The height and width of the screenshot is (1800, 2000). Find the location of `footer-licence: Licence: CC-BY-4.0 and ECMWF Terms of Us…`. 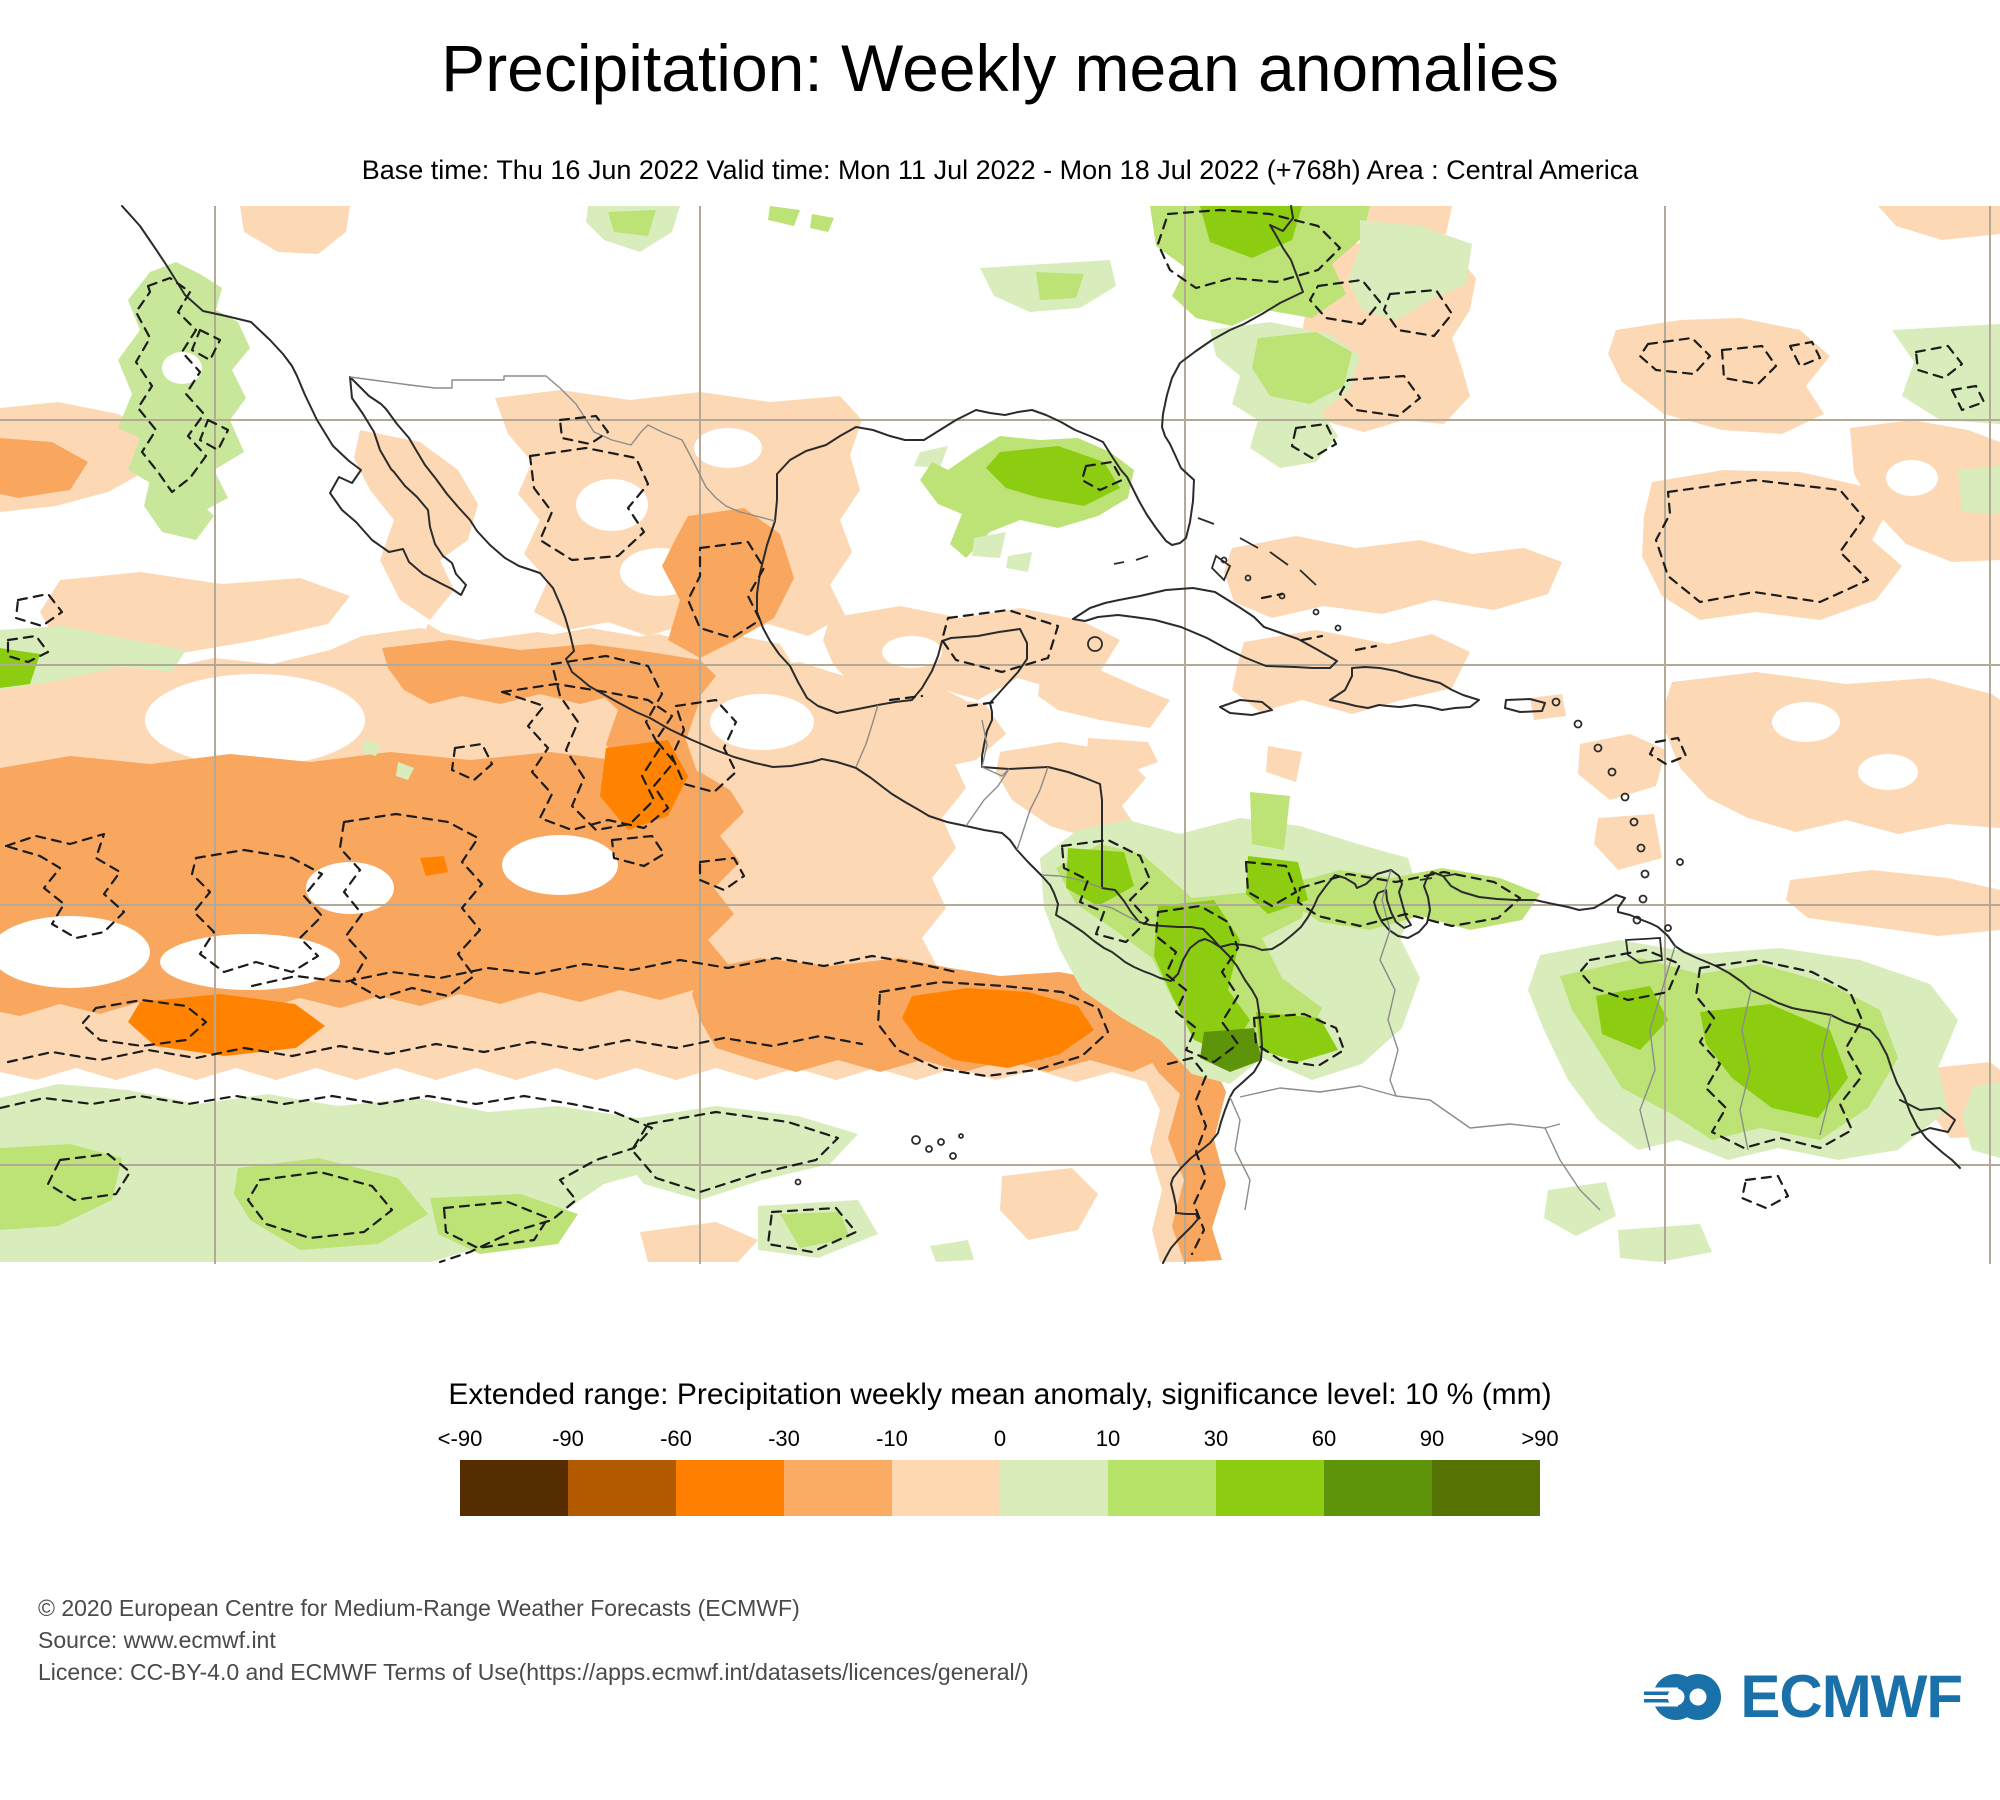

footer-licence: Licence: CC-BY-4.0 and ECMWF Terms of Us… is located at coordinates (533, 1672).